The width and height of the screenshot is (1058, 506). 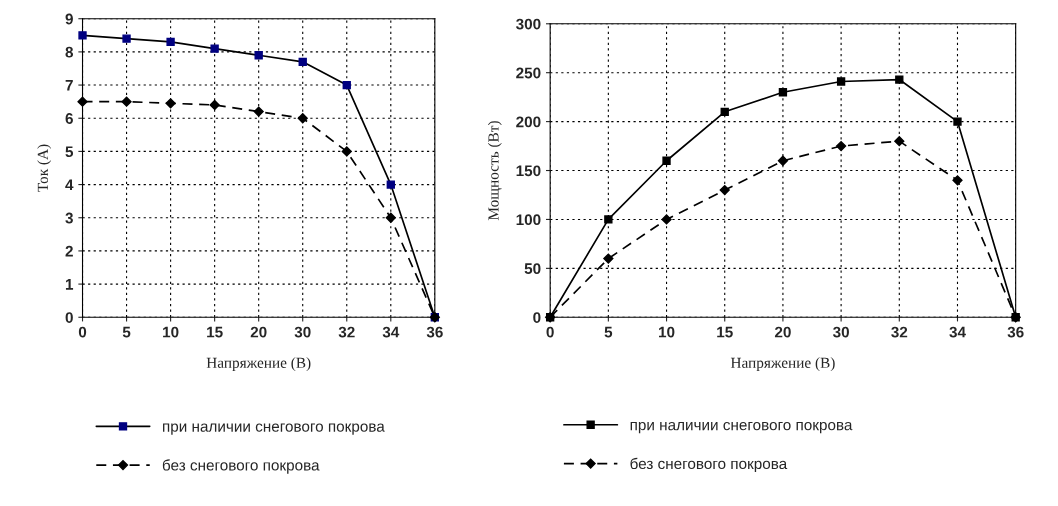 I want to click on y-tick-label: 2, so click(x=69, y=251).